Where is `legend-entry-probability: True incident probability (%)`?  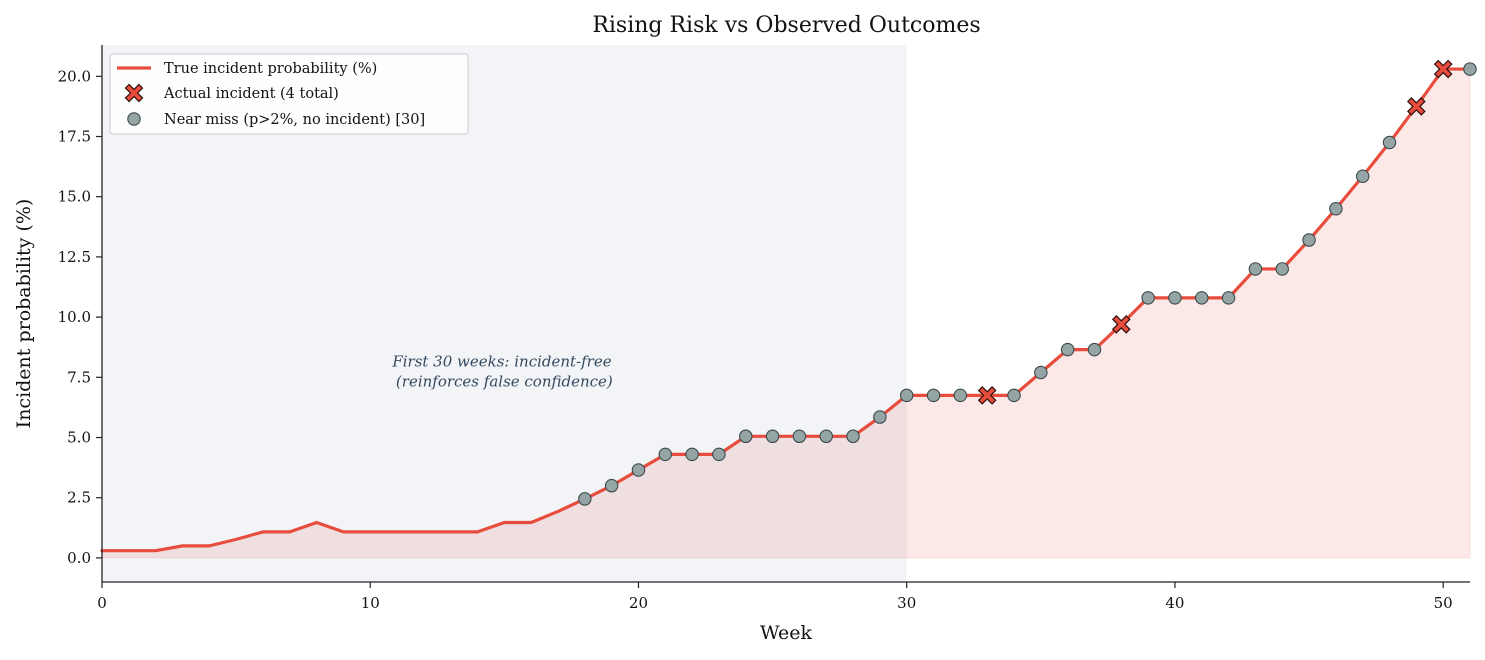
legend-entry-probability: True incident probability (%) is located at coordinates (270, 69).